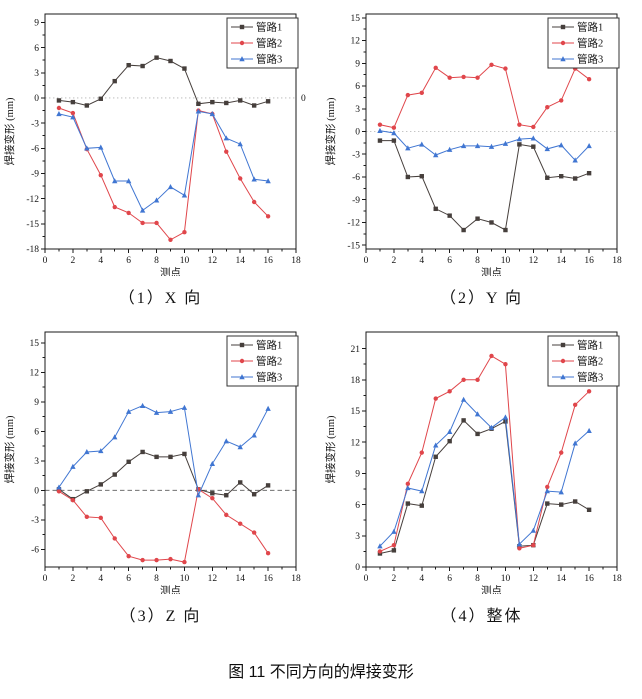 The height and width of the screenshot is (699, 642). Describe the element at coordinates (170, 271) in the screenshot. I see `x-axis-label: 测点` at that location.